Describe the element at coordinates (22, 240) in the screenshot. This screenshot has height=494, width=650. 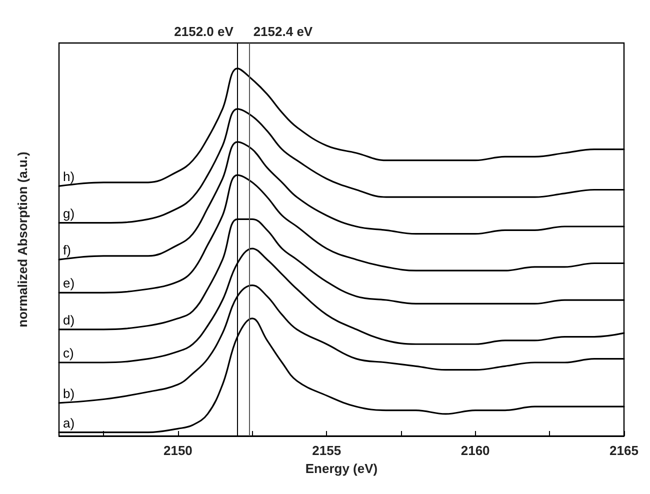
I see `y-axis-title: normalized Absorption (a.u.)` at that location.